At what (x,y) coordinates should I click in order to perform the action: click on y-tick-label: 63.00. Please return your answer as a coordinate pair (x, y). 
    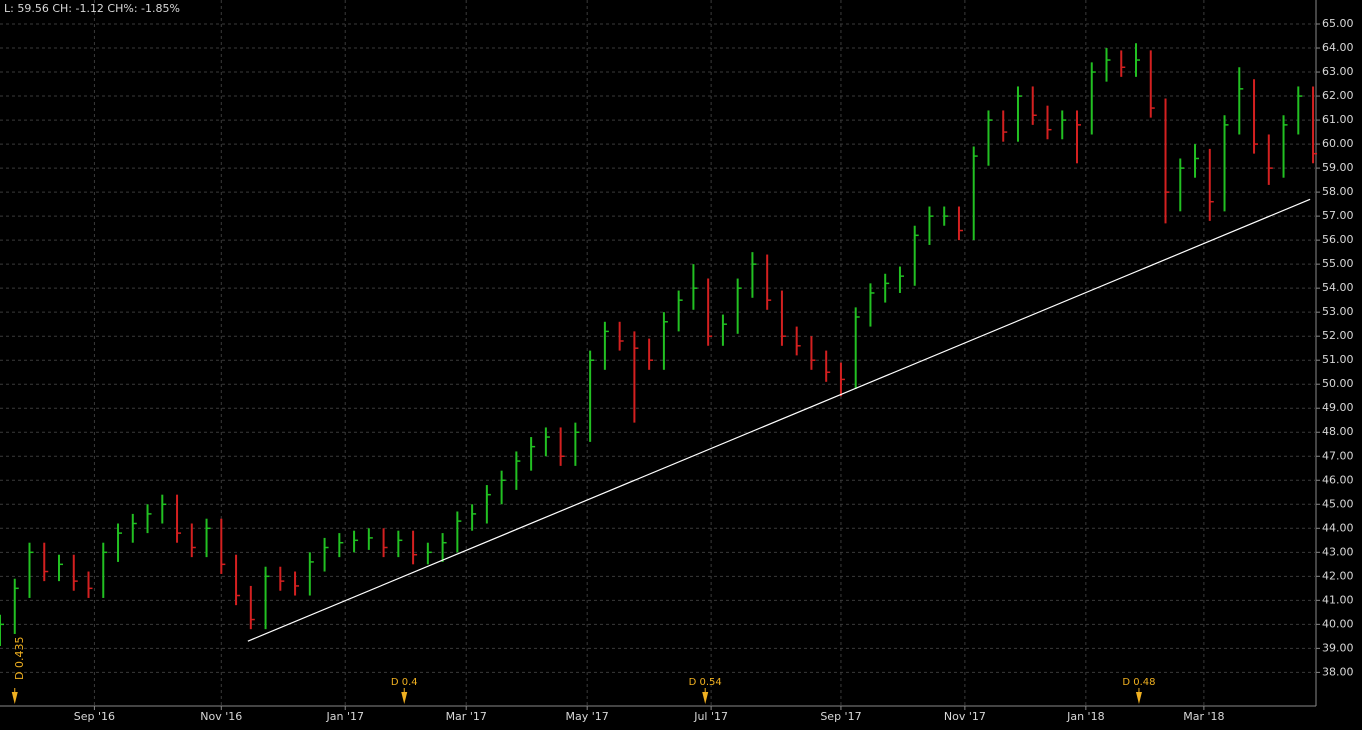
    Looking at the image, I should click on (1338, 71).